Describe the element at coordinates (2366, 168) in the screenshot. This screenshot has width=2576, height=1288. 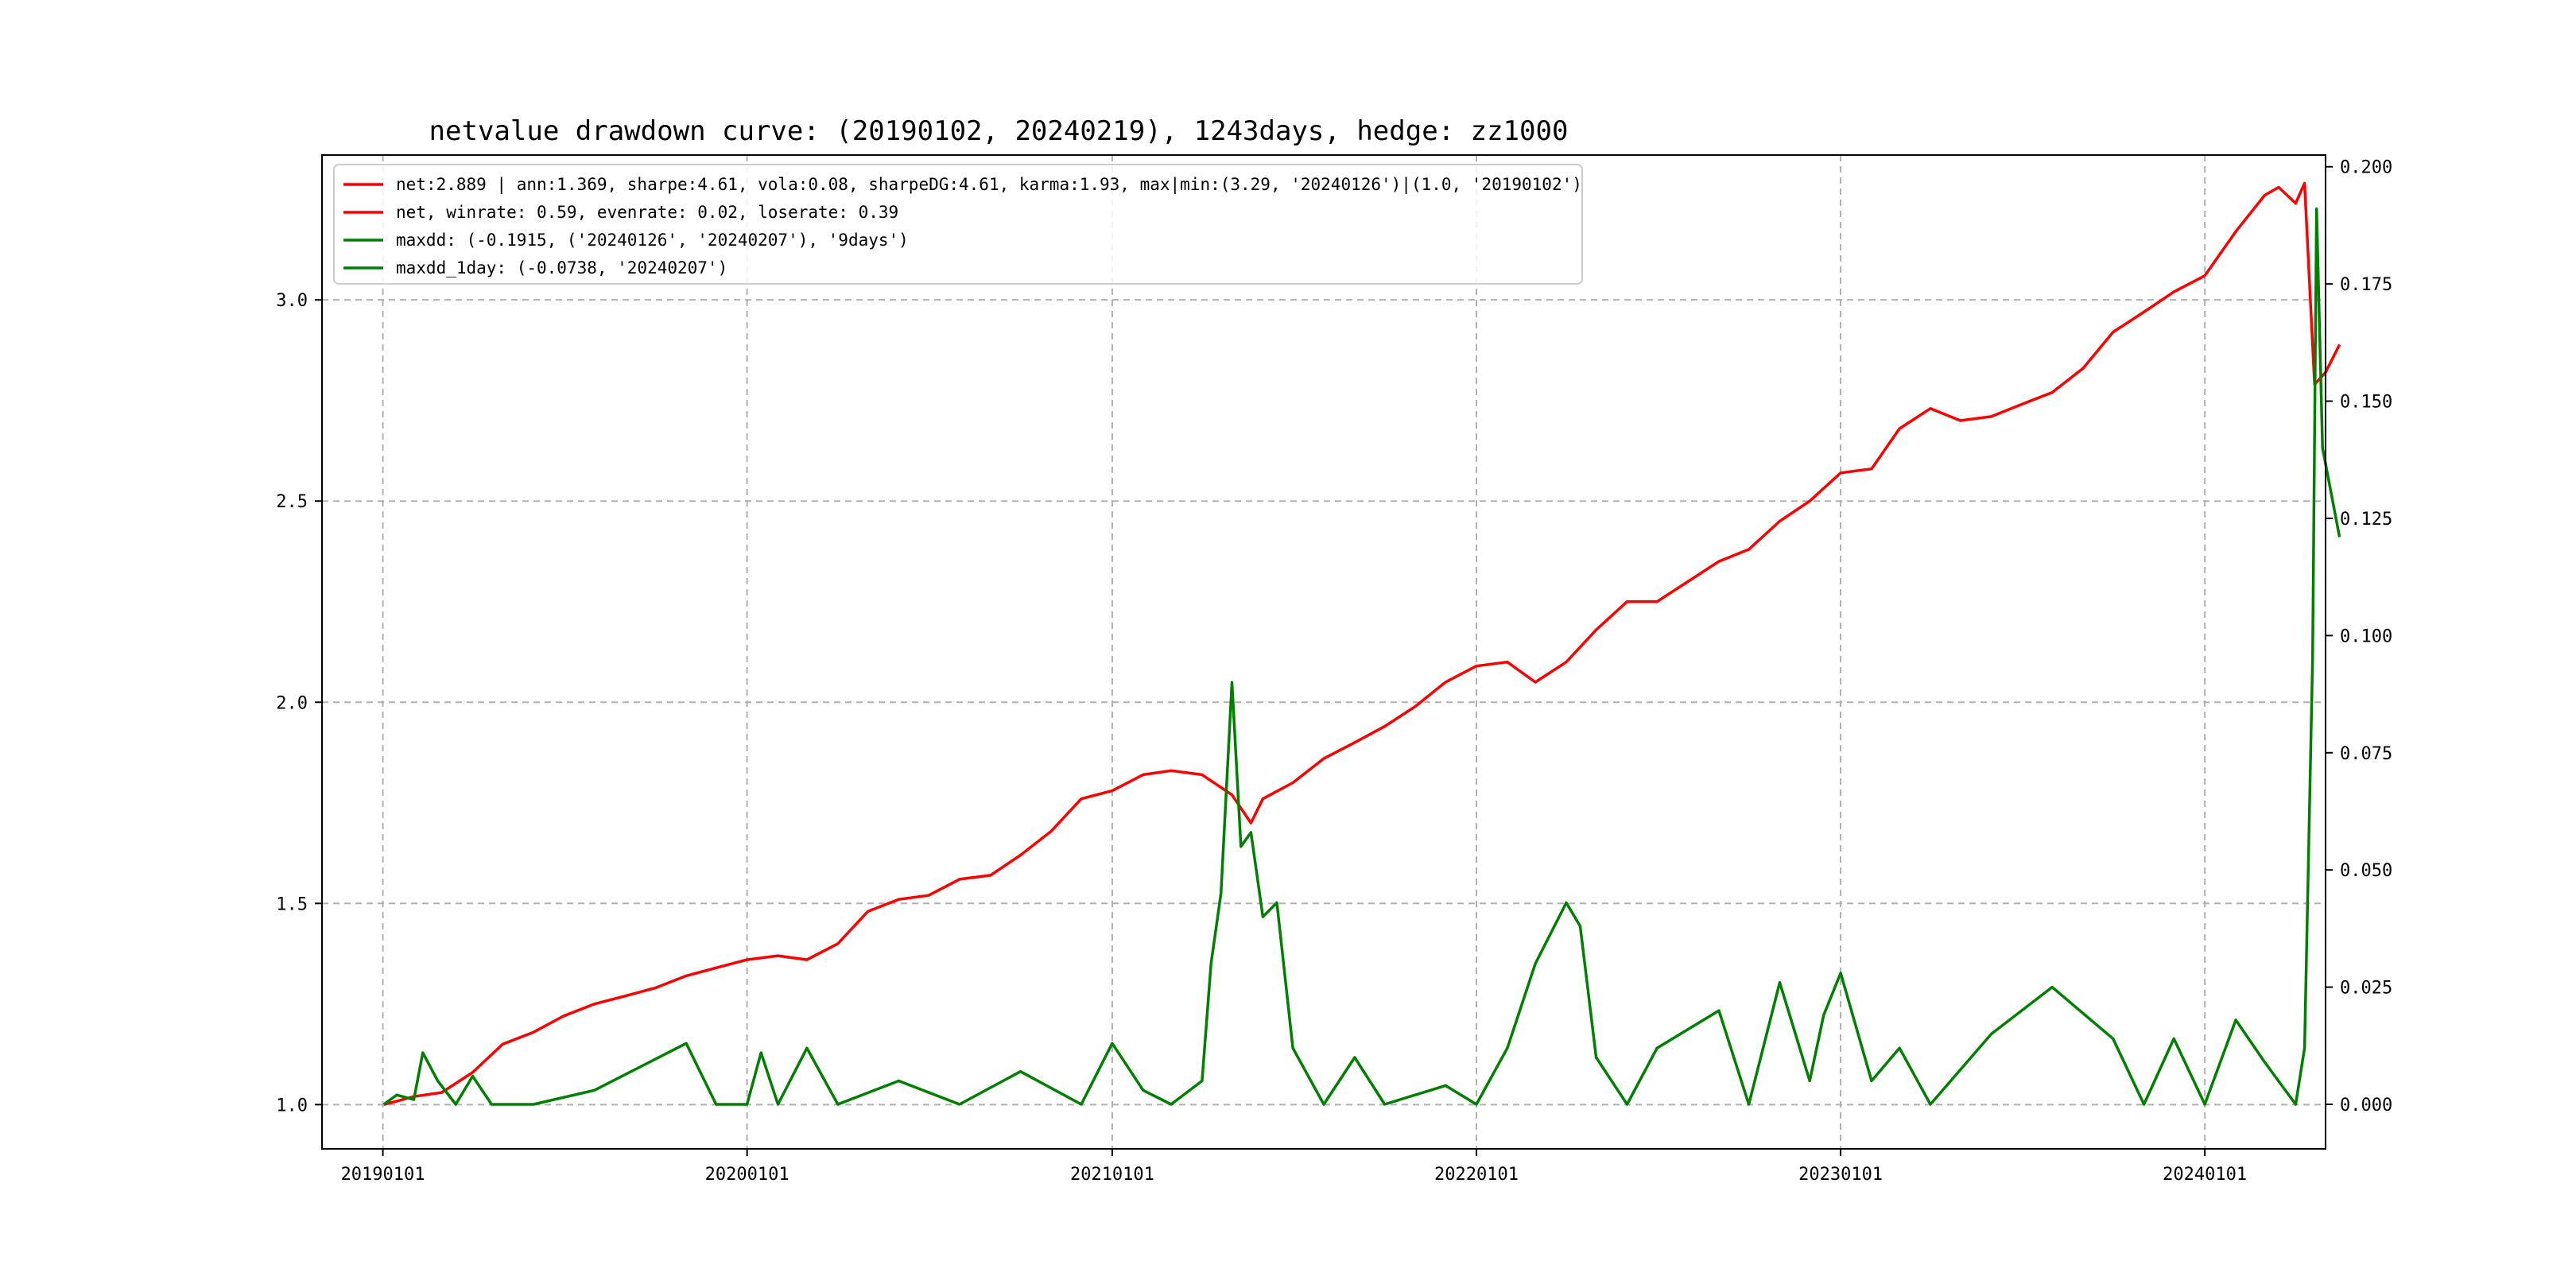
I see `y-right-tick-label: 0.200` at that location.